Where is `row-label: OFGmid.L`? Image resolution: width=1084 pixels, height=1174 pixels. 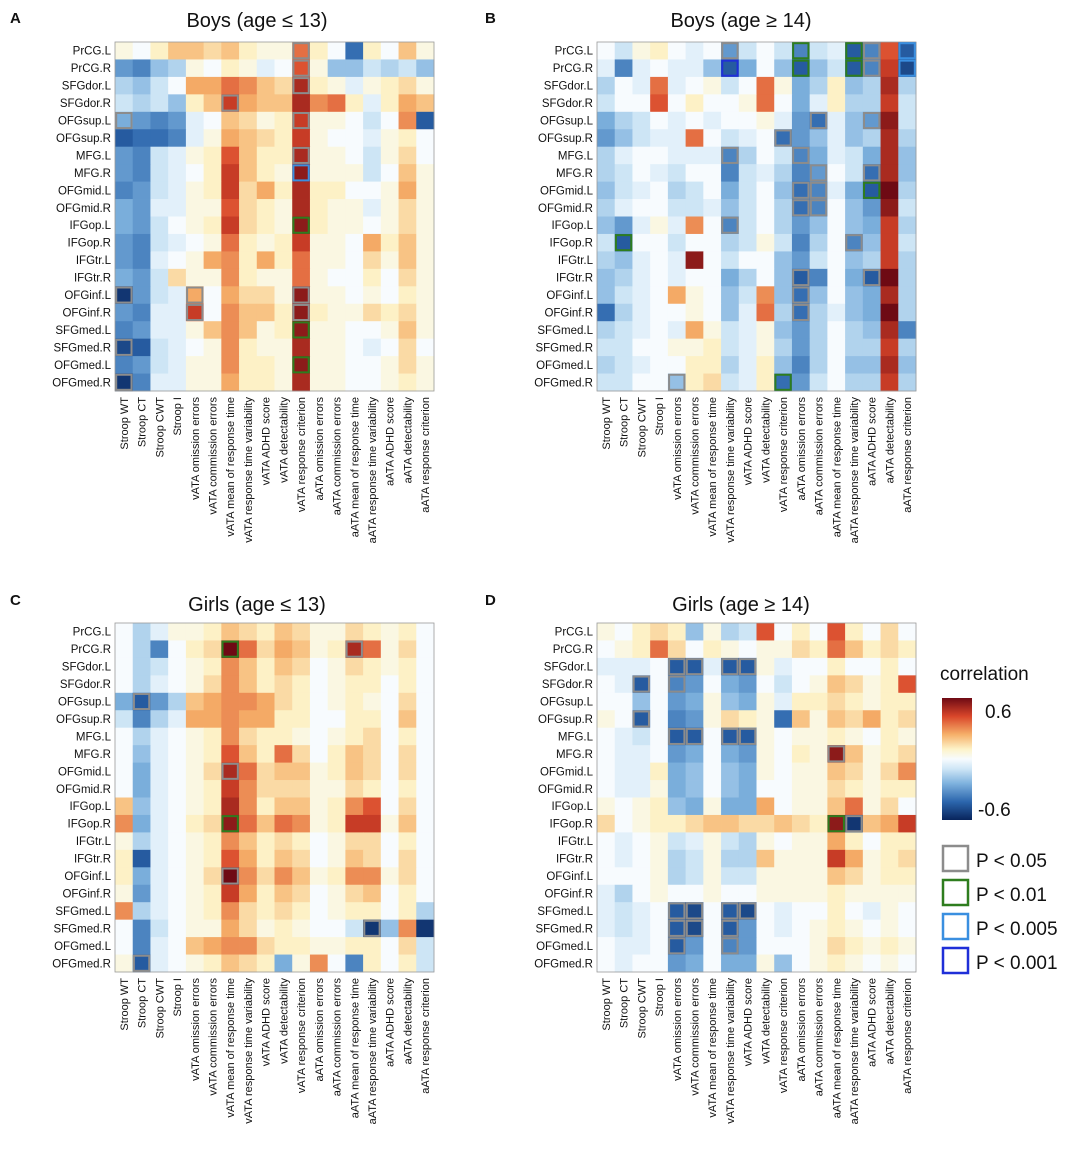 row-label: OFGmid.L is located at coordinates (85, 772).